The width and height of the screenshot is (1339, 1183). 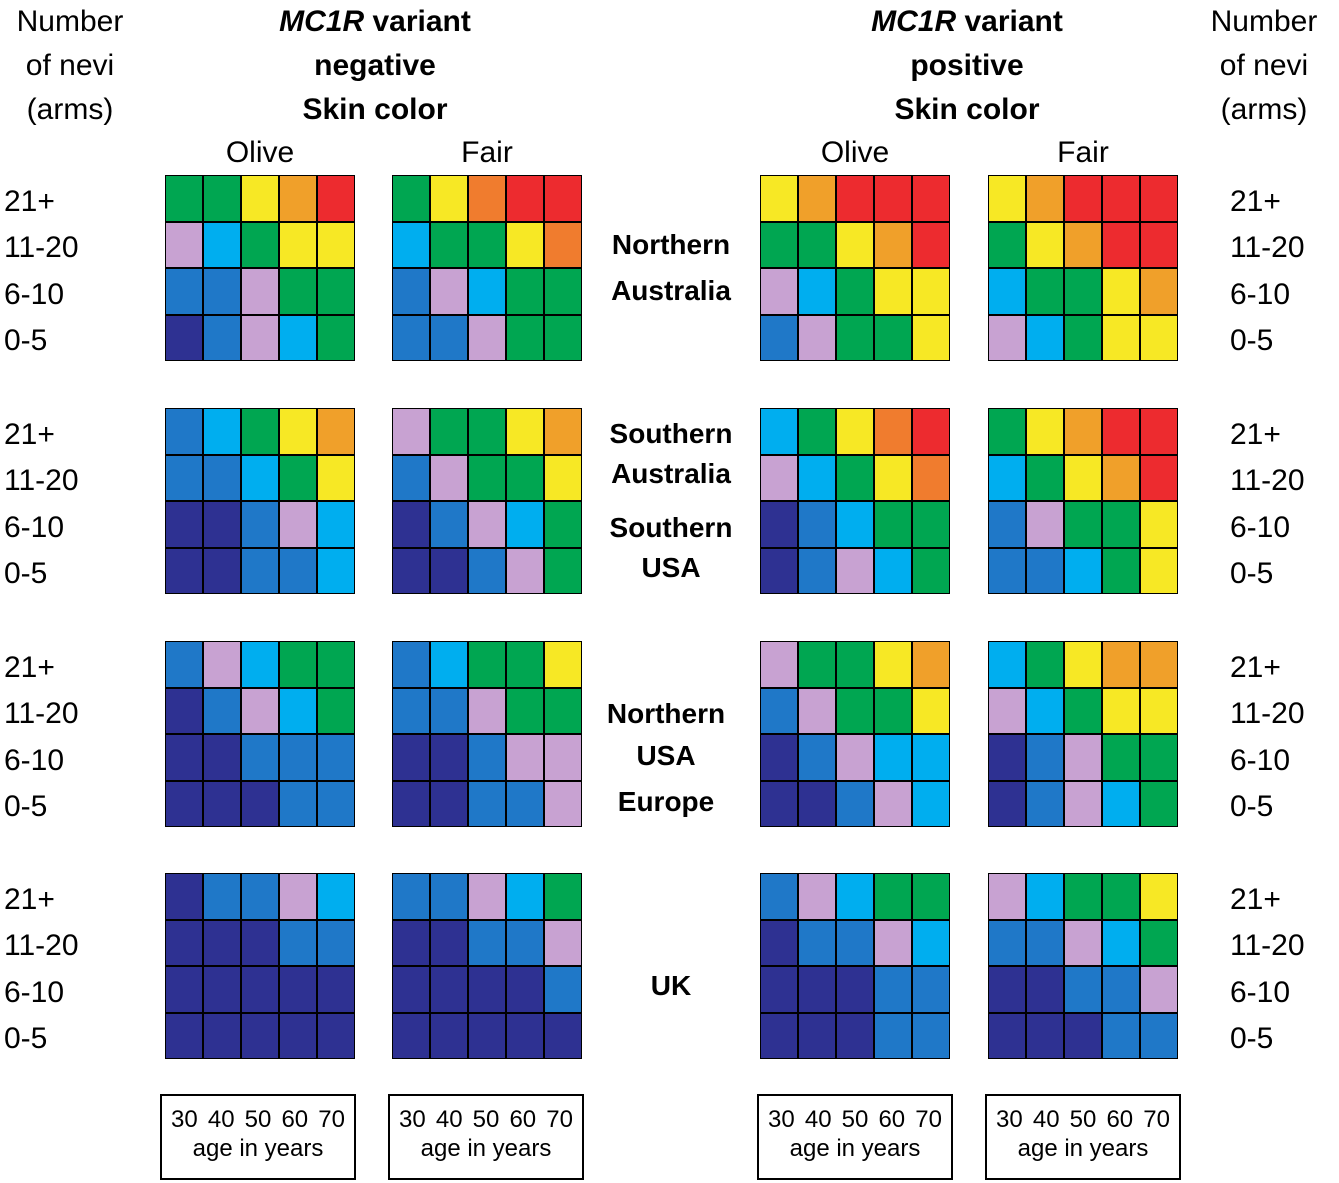 What do you see at coordinates (331, 1119) in the screenshot?
I see `age-tick-label: 70` at bounding box center [331, 1119].